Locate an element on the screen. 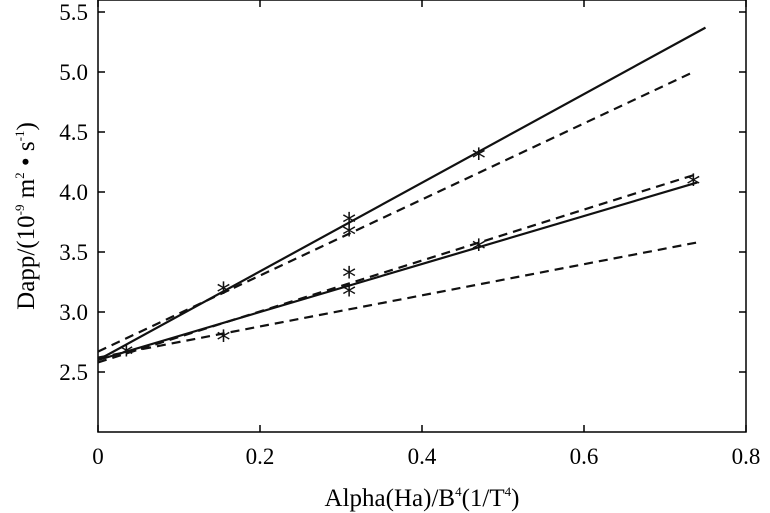 The height and width of the screenshot is (513, 770). y-tick-label: 3.0 is located at coordinates (73, 312).